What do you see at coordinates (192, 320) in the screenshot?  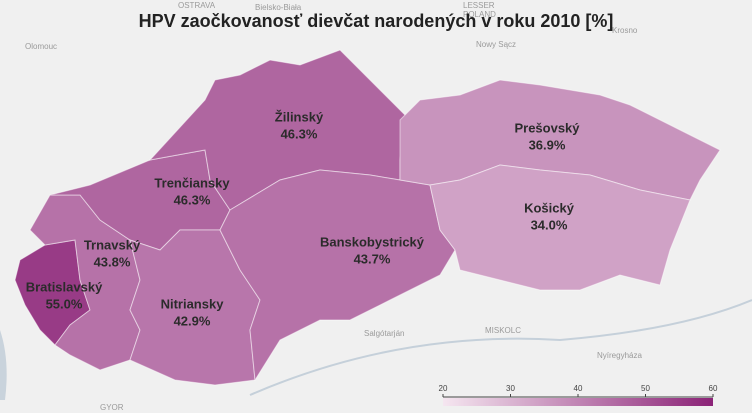 I see `region-value: 42.9%` at bounding box center [192, 320].